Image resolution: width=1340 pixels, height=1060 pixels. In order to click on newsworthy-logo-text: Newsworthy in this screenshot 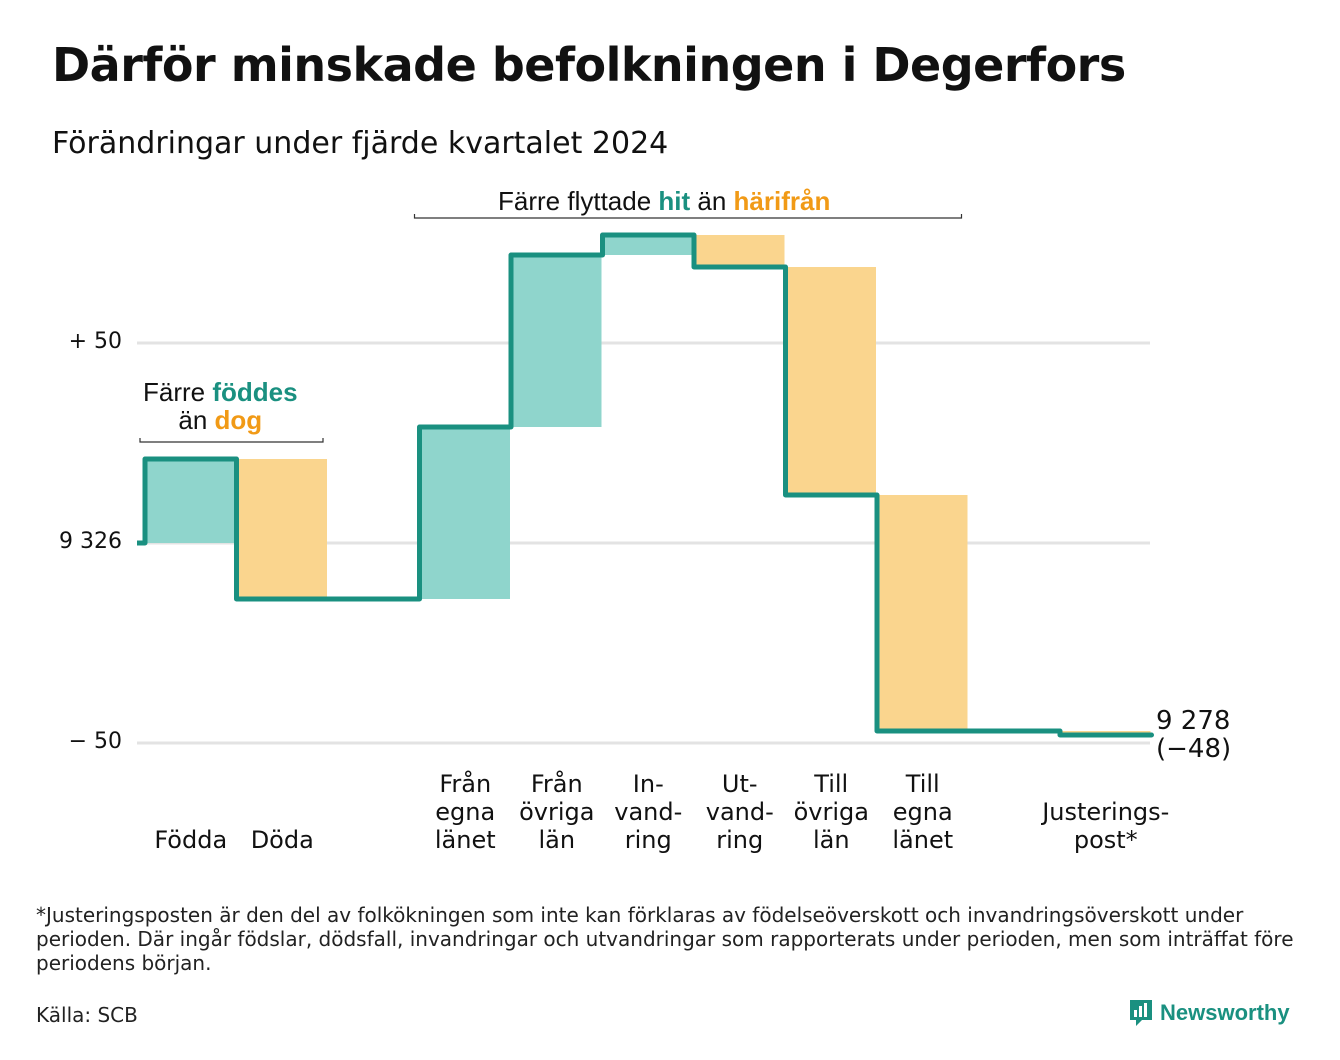, I will do `click(1225, 1012)`.